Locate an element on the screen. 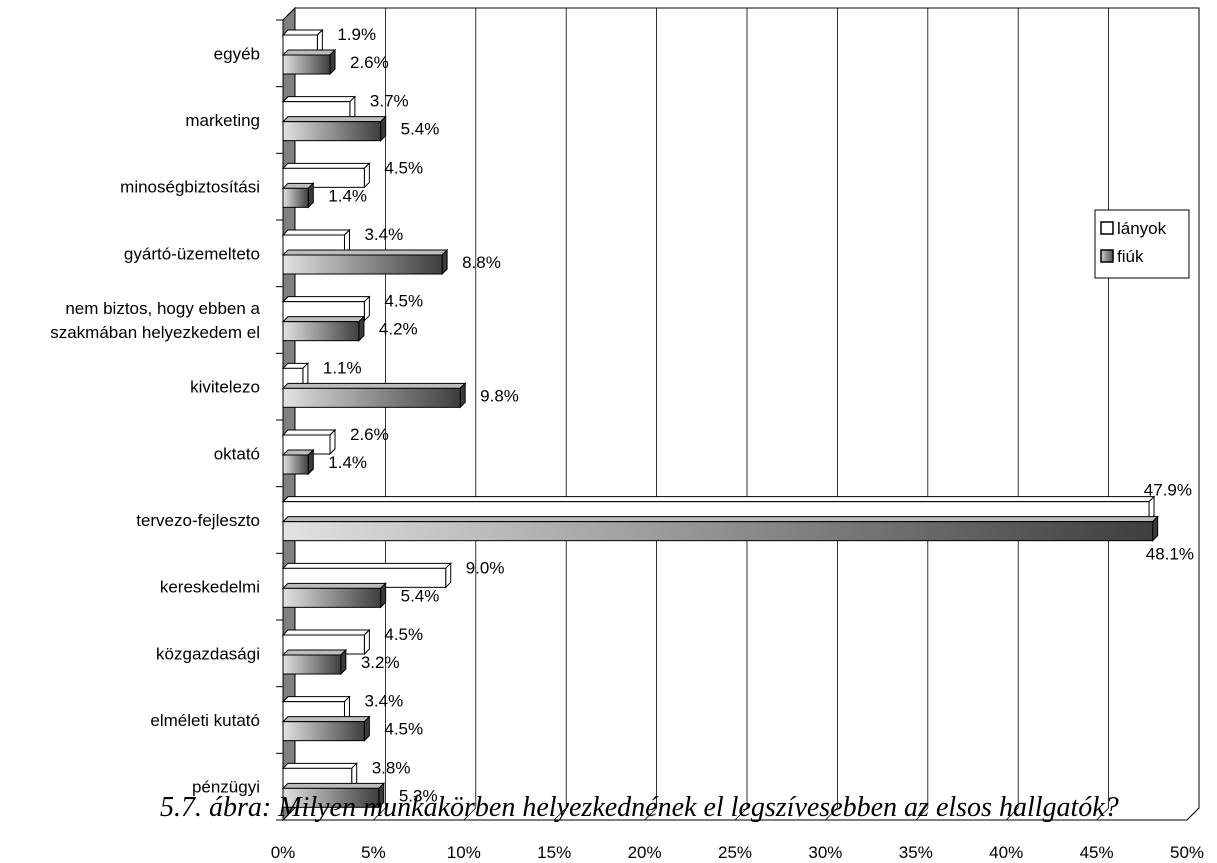 This screenshot has height=863, width=1217. data-label-fiuk: 4.5% is located at coordinates (403, 729).